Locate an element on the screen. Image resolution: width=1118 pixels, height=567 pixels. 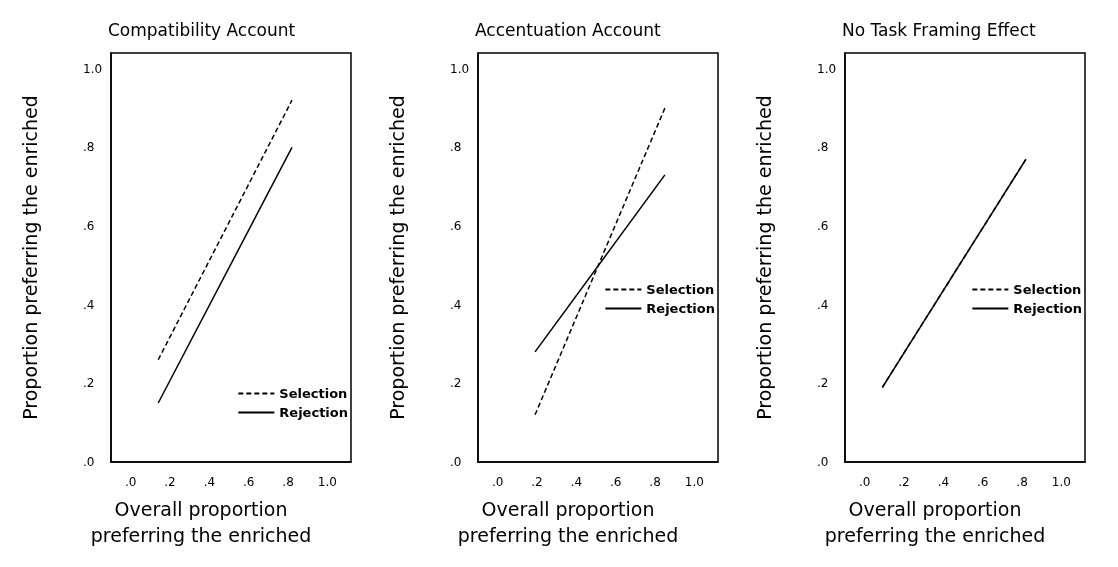
chart-title: No Task Framing Effect is located at coordinates (939, 29).